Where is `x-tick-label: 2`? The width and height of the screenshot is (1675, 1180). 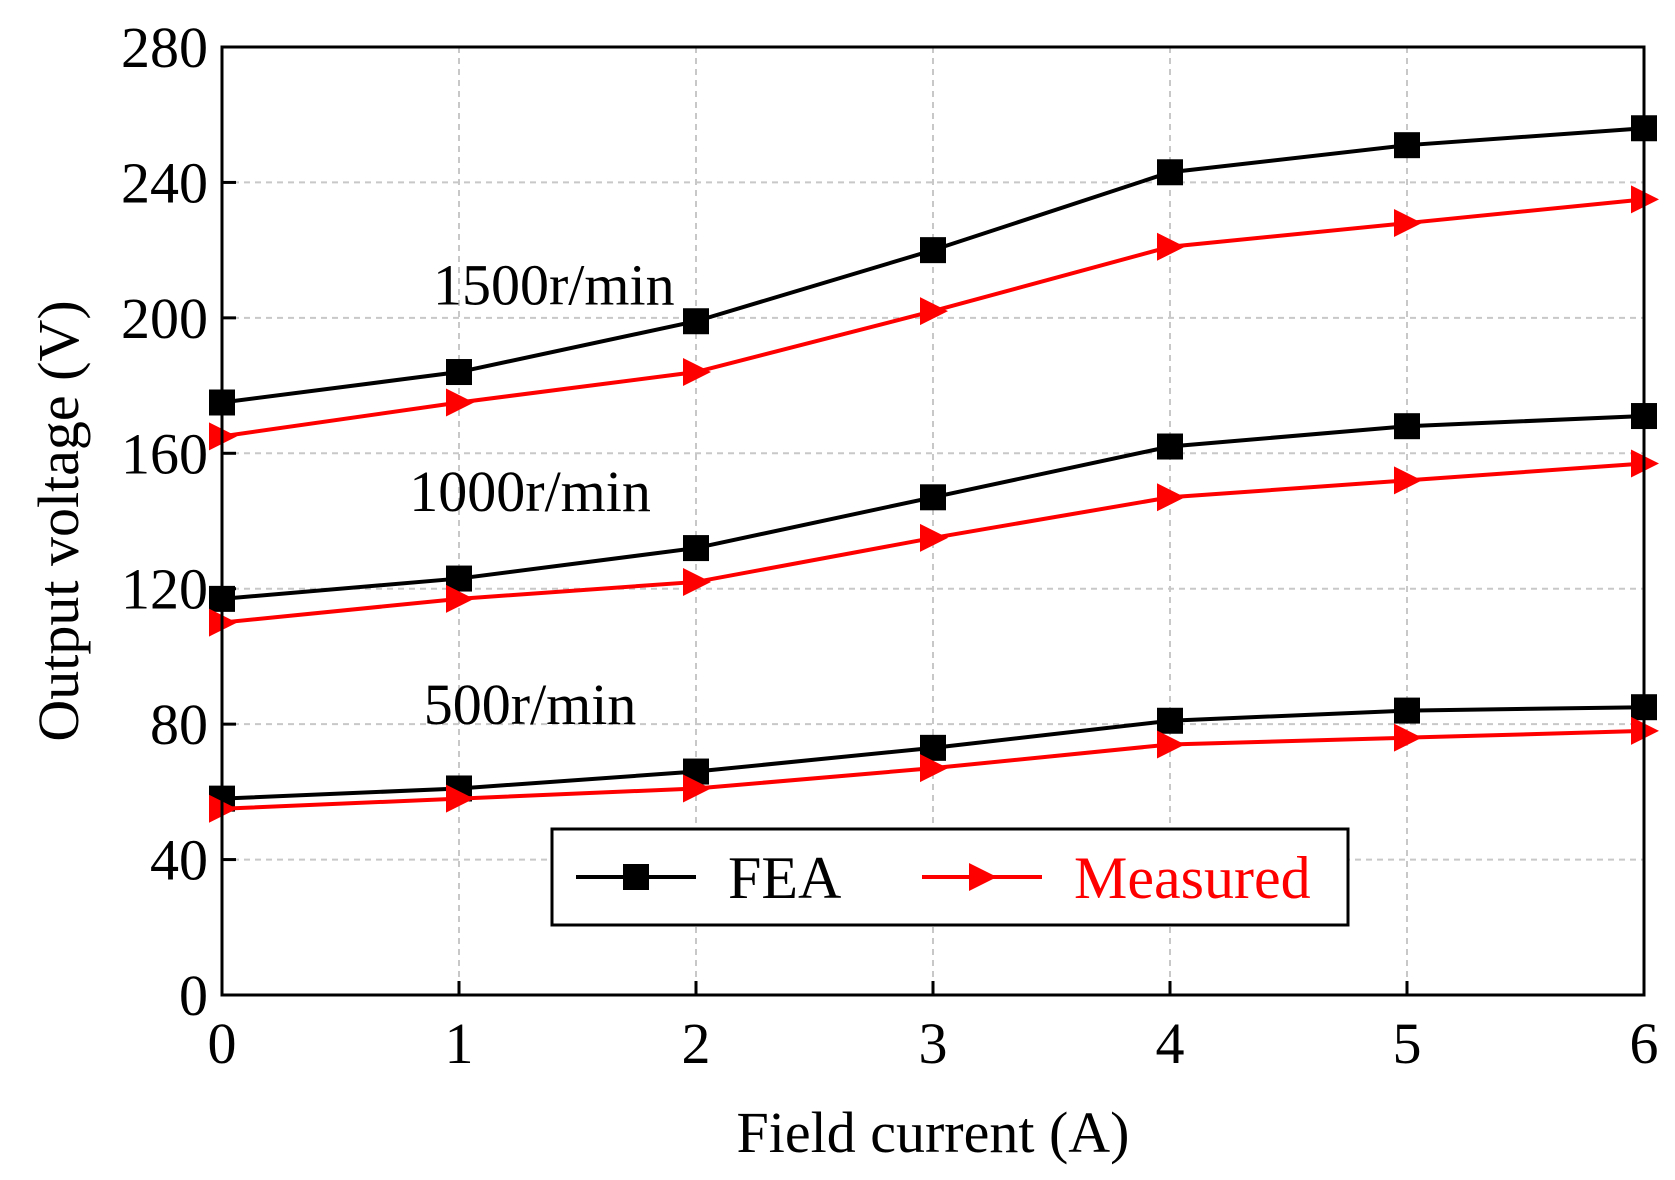
x-tick-label: 2 is located at coordinates (696, 1043).